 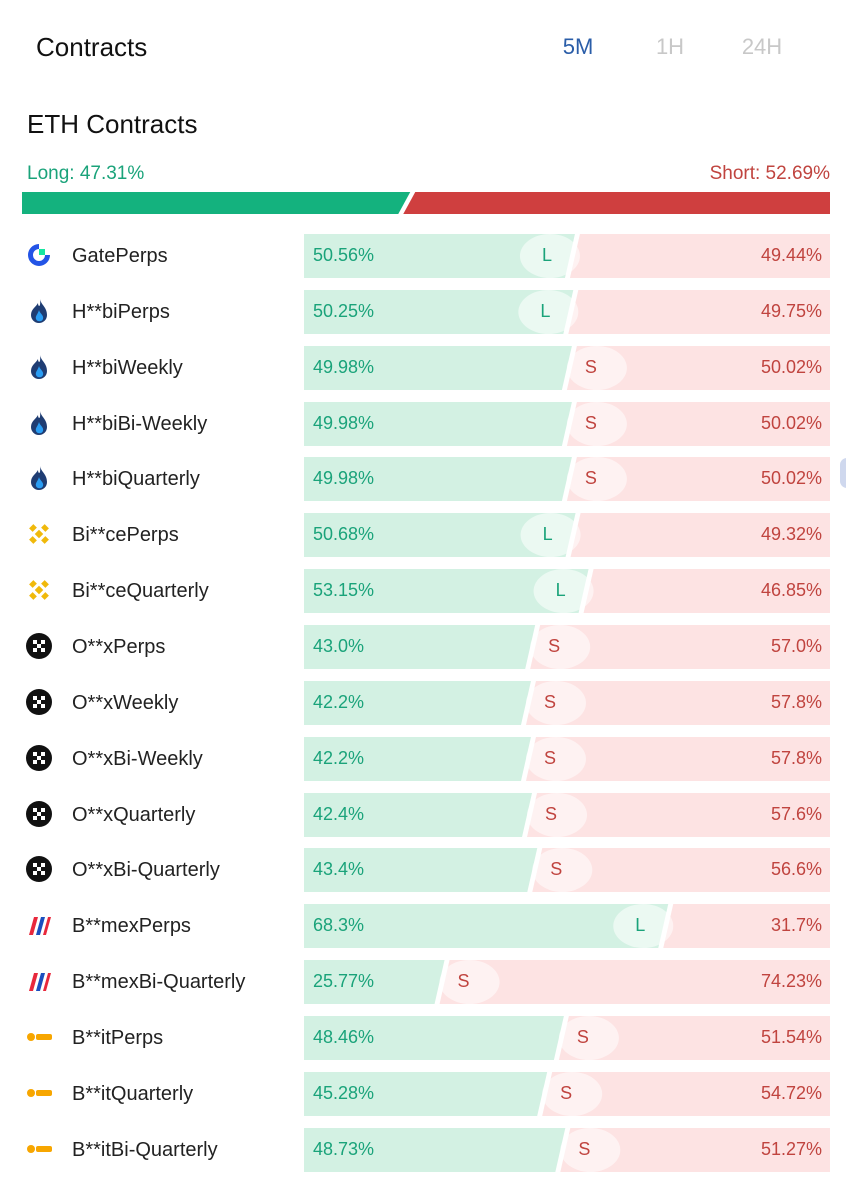 I want to click on long-short-bar: 50.25% L 49.75%, so click(x=567, y=311).